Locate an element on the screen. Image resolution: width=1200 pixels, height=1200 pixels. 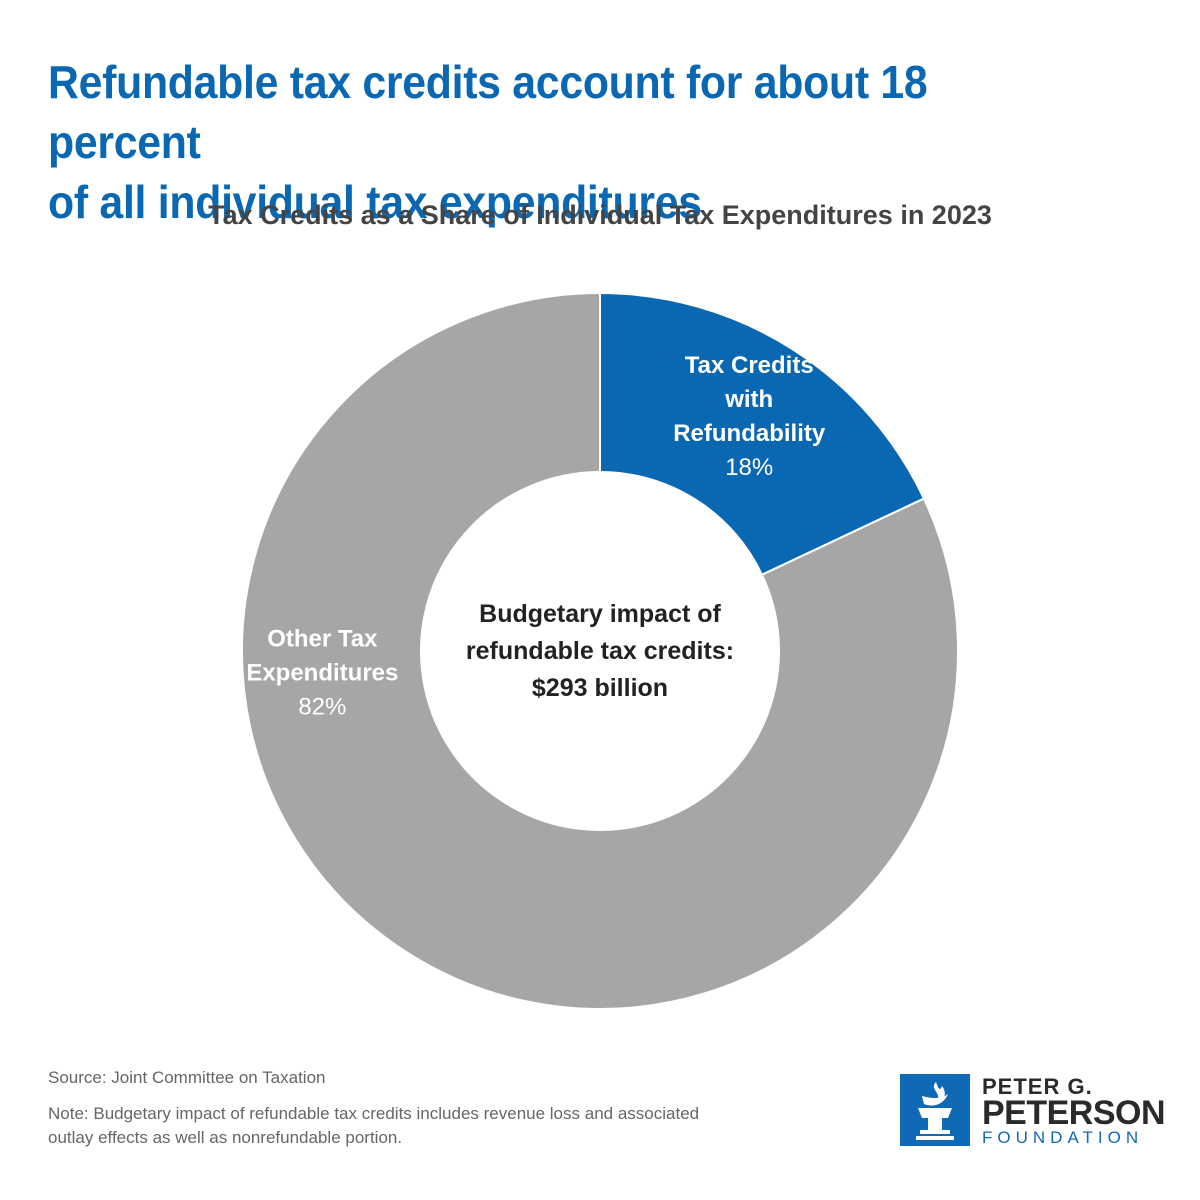
peterson-foundation-logo: PETER G. PETERSON FOUNDATION is located at coordinates (1033, 1111).